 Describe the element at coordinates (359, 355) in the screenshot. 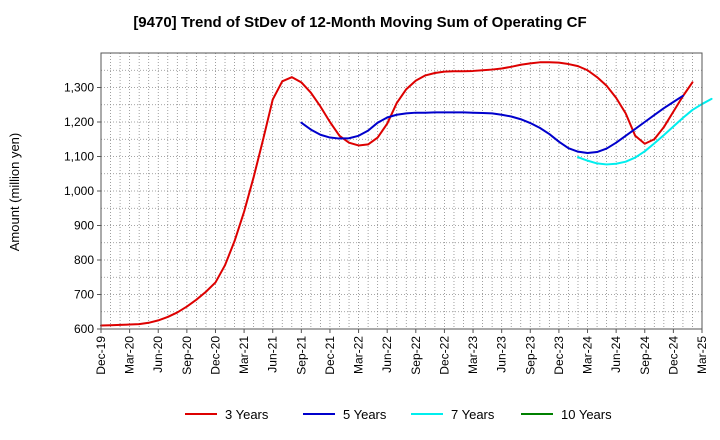

I see `x-tick-label: Mar-22` at that location.